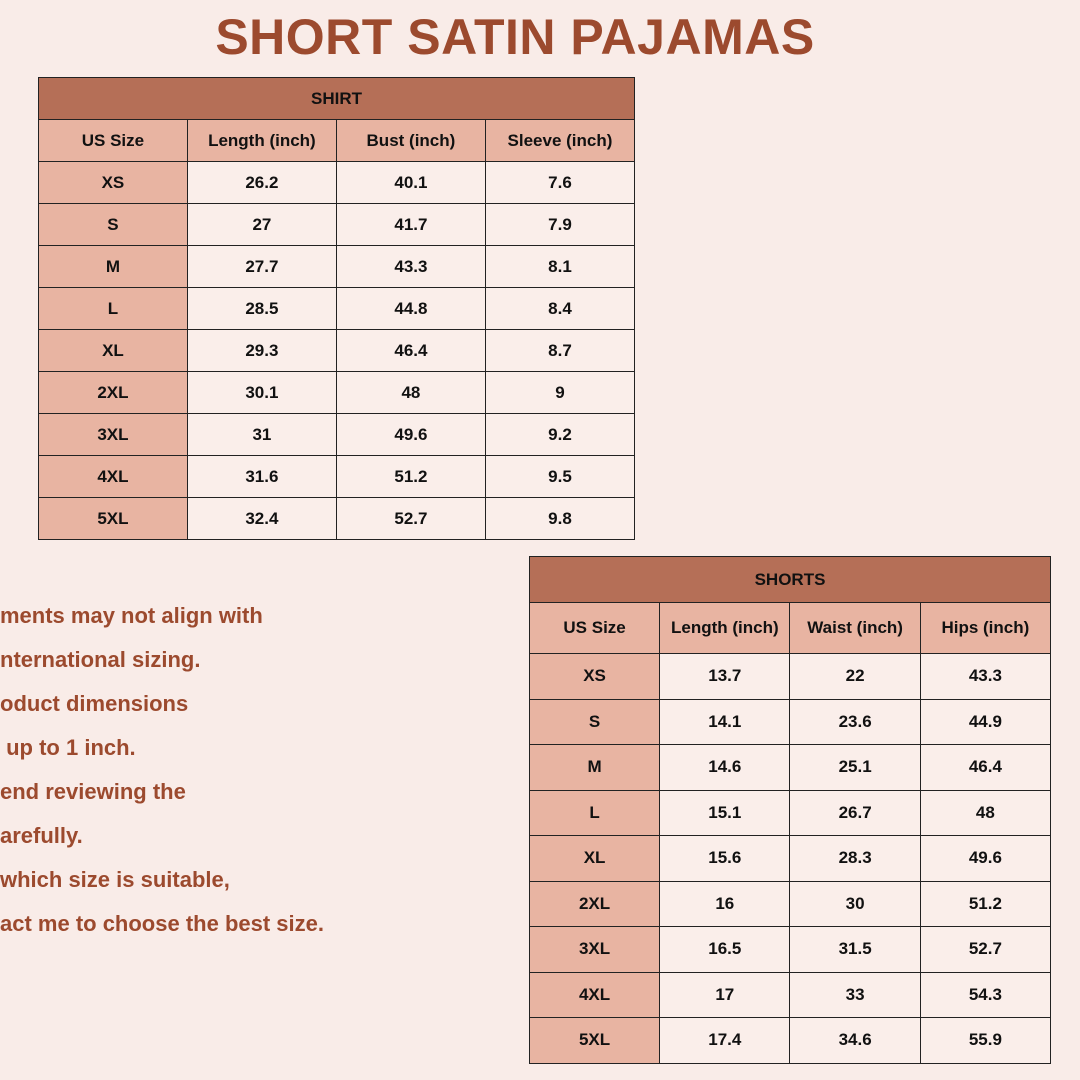 The height and width of the screenshot is (1080, 1080). I want to click on table-row: 3XL 16.5 31.5 52.7, so click(790, 949).